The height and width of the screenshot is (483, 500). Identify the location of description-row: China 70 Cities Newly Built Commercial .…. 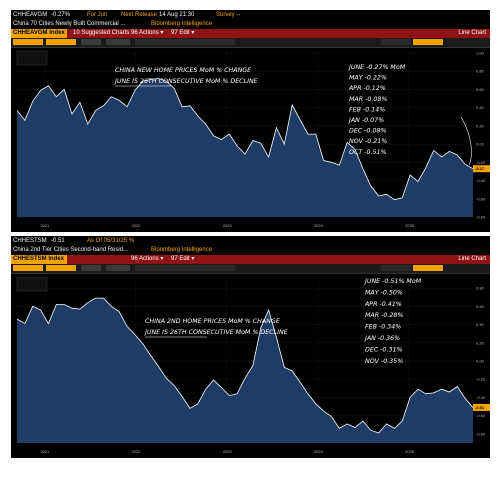
(250, 24).